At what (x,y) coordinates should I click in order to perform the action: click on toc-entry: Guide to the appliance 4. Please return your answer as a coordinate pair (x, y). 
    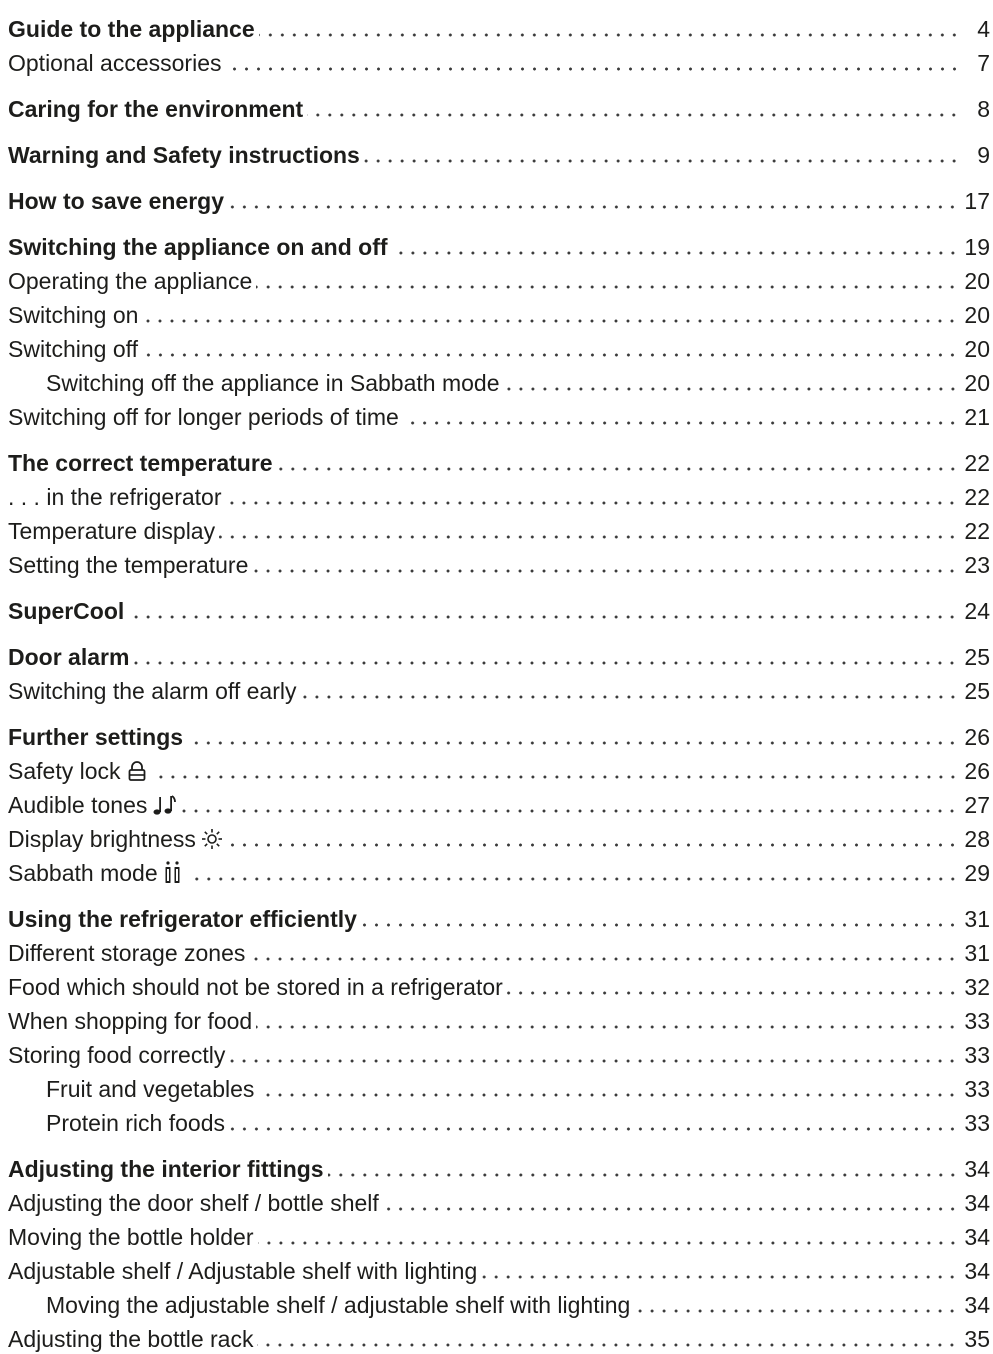
    Looking at the image, I should click on (499, 27).